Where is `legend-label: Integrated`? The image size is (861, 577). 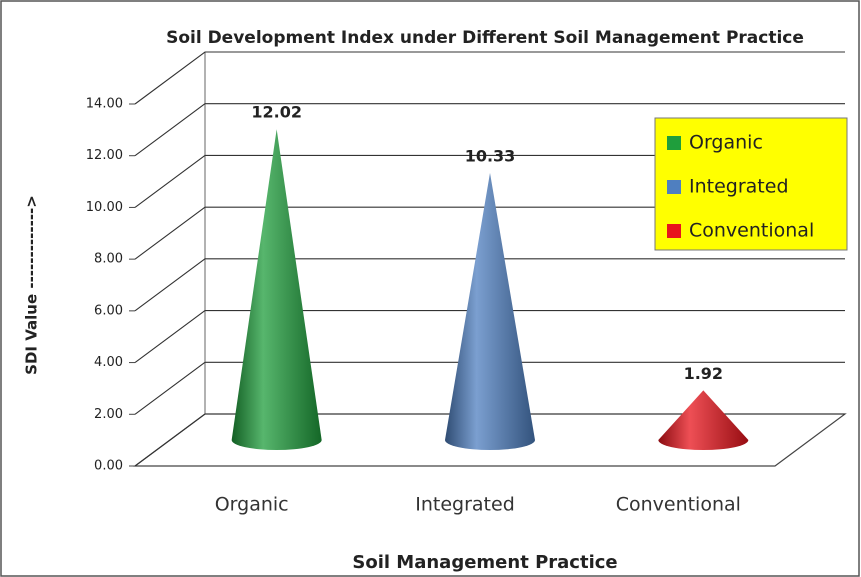
legend-label: Integrated is located at coordinates (739, 187).